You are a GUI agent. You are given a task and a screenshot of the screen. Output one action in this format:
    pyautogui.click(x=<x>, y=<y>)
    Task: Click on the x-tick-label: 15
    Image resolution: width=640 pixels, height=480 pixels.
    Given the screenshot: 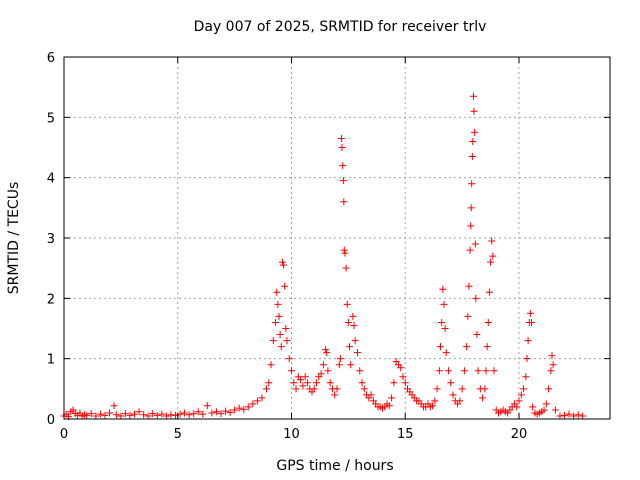 What is the action you would take?
    pyautogui.click(x=405, y=434)
    